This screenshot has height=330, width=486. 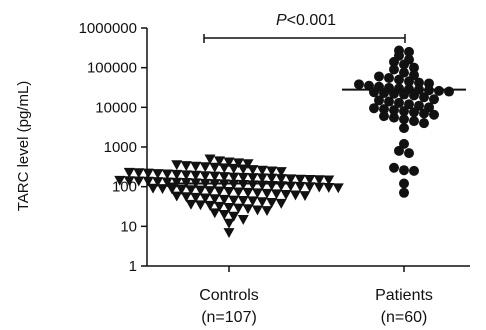 I want to click on y-tick-label: 10000, so click(x=116, y=107).